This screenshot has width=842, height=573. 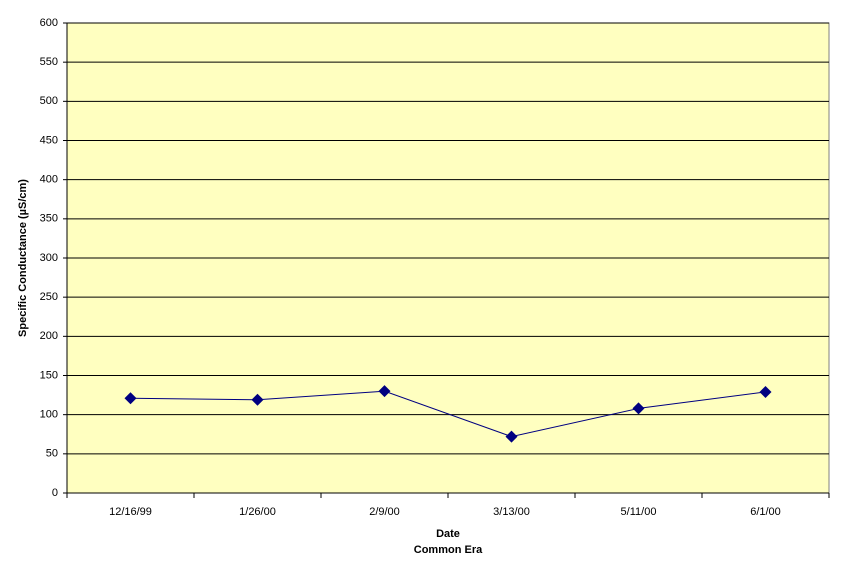 What do you see at coordinates (49, 180) in the screenshot?
I see `y-tick-label: 400` at bounding box center [49, 180].